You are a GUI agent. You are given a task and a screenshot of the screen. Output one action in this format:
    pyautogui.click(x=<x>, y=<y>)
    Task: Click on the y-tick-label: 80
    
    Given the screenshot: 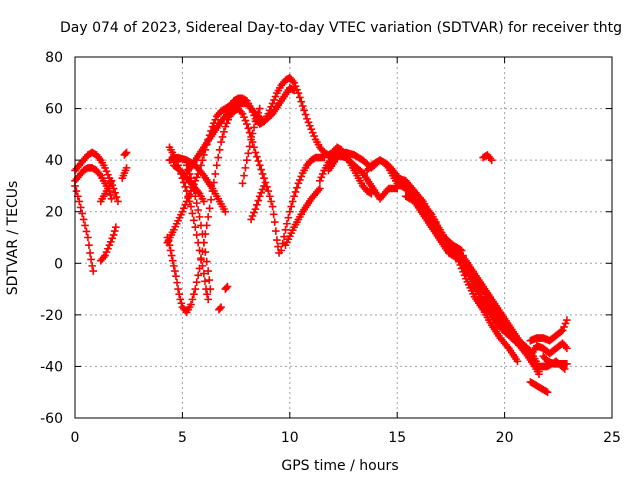 What is the action you would take?
    pyautogui.click(x=54, y=58)
    